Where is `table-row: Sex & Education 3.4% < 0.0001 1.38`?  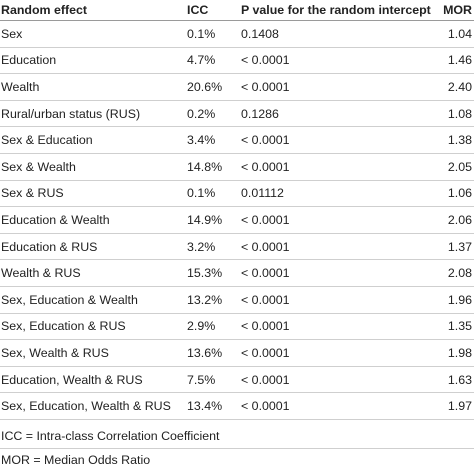
table-row: Sex & Education 3.4% < 0.0001 1.38 is located at coordinates (237, 140).